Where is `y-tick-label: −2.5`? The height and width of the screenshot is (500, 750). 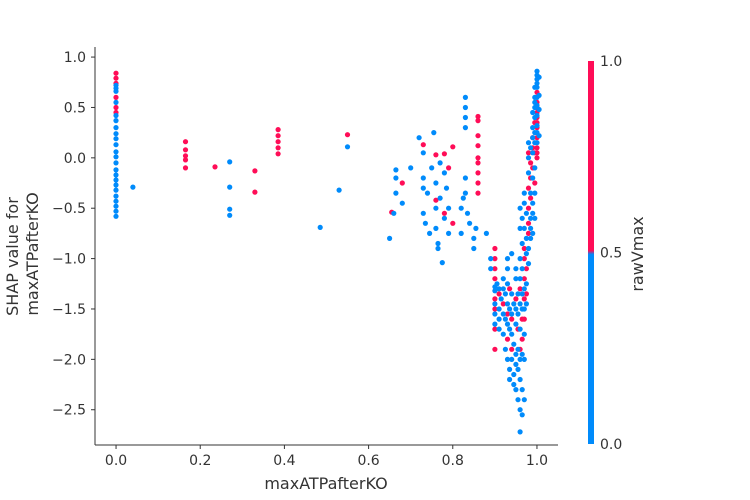
y-tick-label: −2.5 is located at coordinates (69, 411).